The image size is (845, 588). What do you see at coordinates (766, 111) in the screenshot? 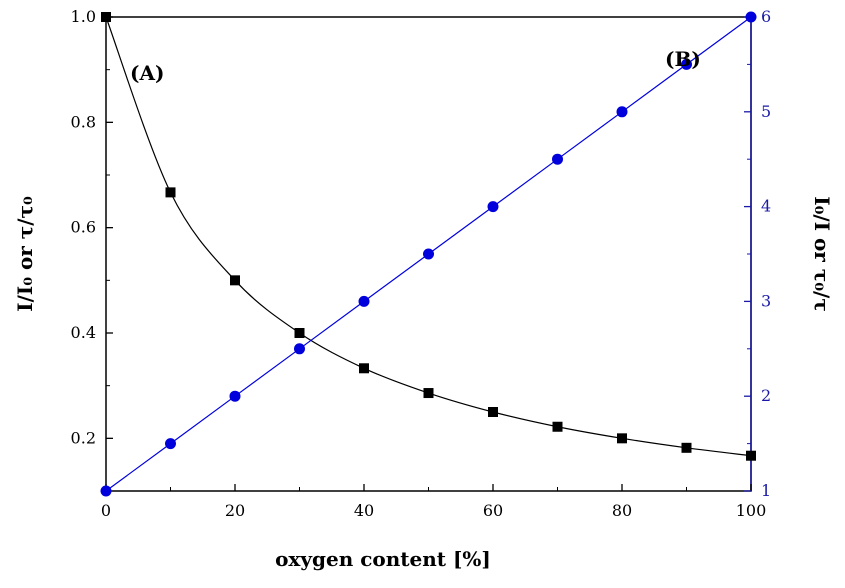
I see `y-right-tick-label: 5` at bounding box center [766, 111].